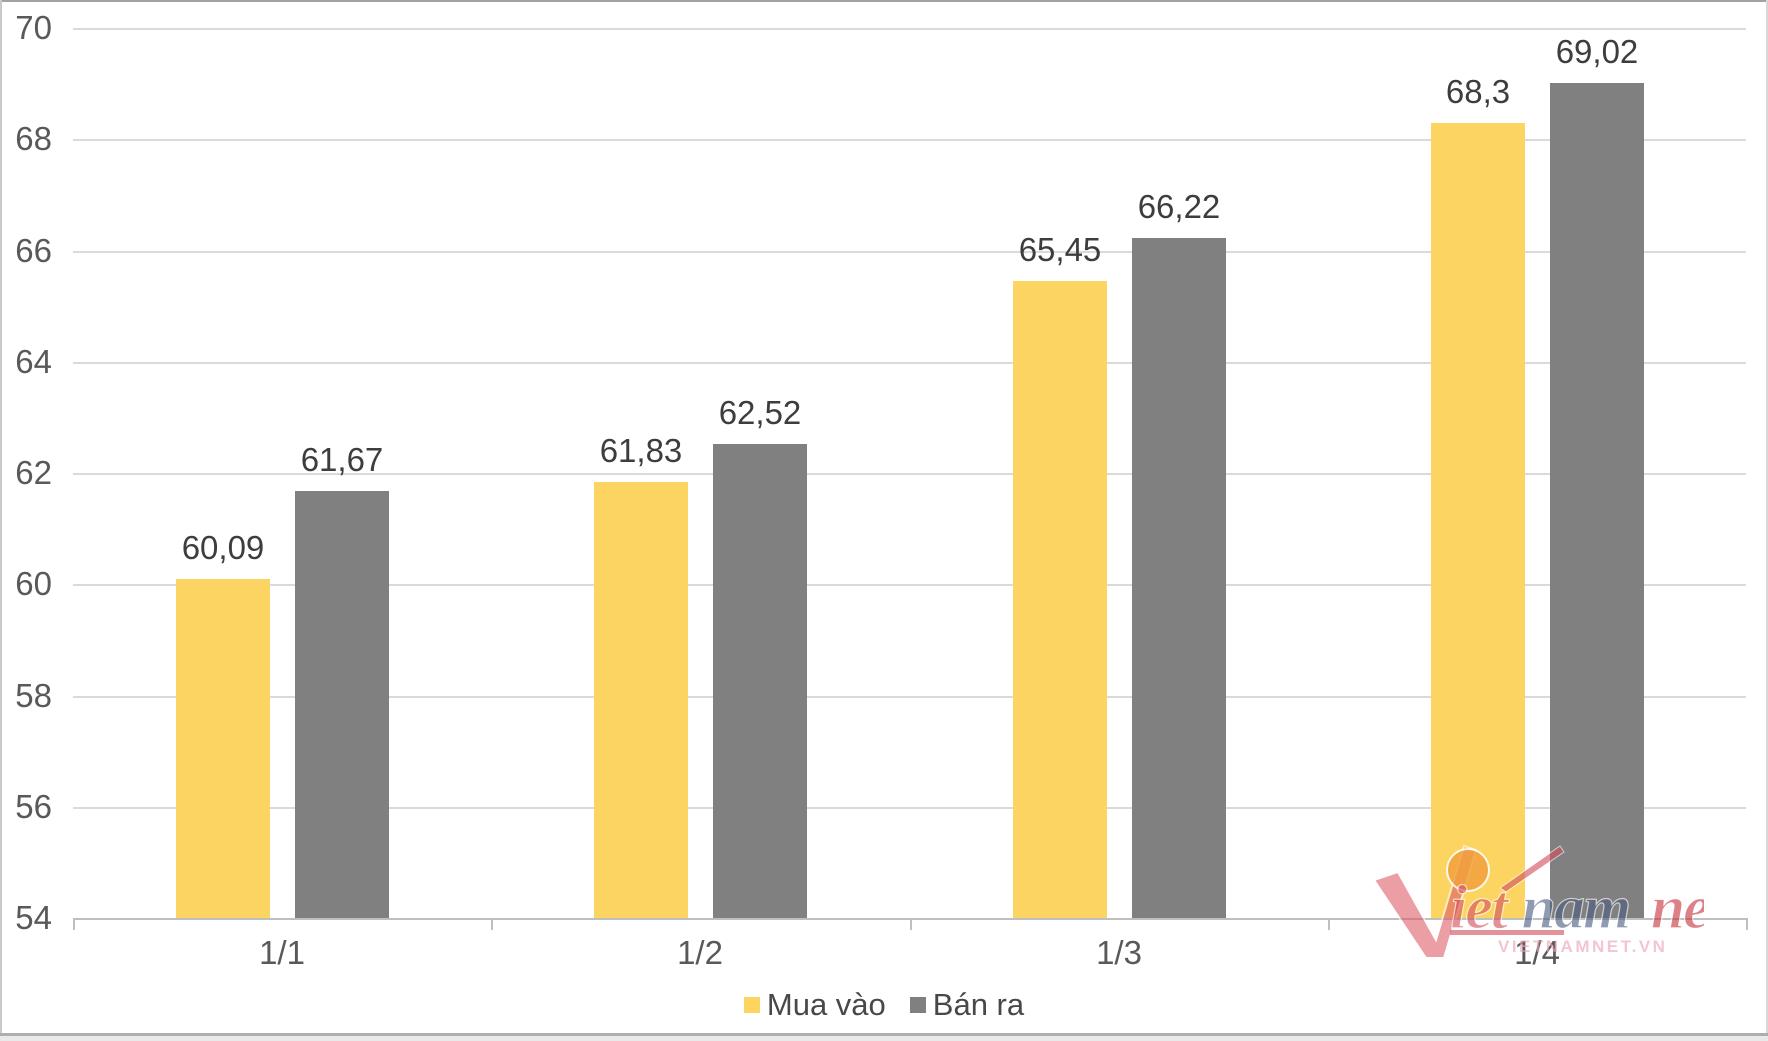 This screenshot has height=1041, width=1768. Describe the element at coordinates (33, 361) in the screenshot. I see `y-axis-tick-label: 64` at that location.